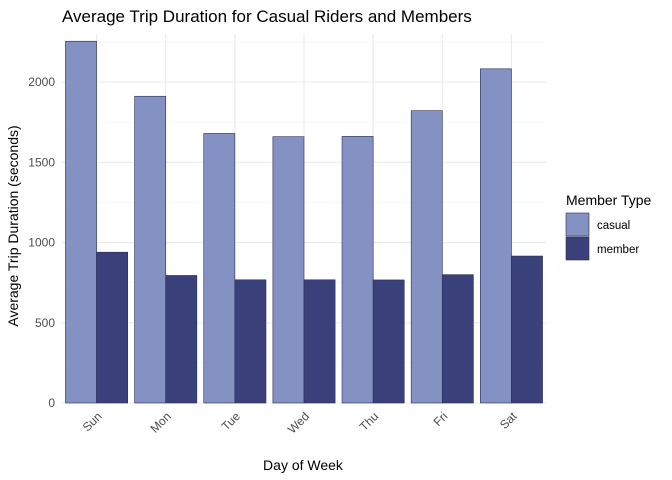 This screenshot has width=672, height=480. Describe the element at coordinates (577, 224) in the screenshot. I see `legend-key-casual` at that location.